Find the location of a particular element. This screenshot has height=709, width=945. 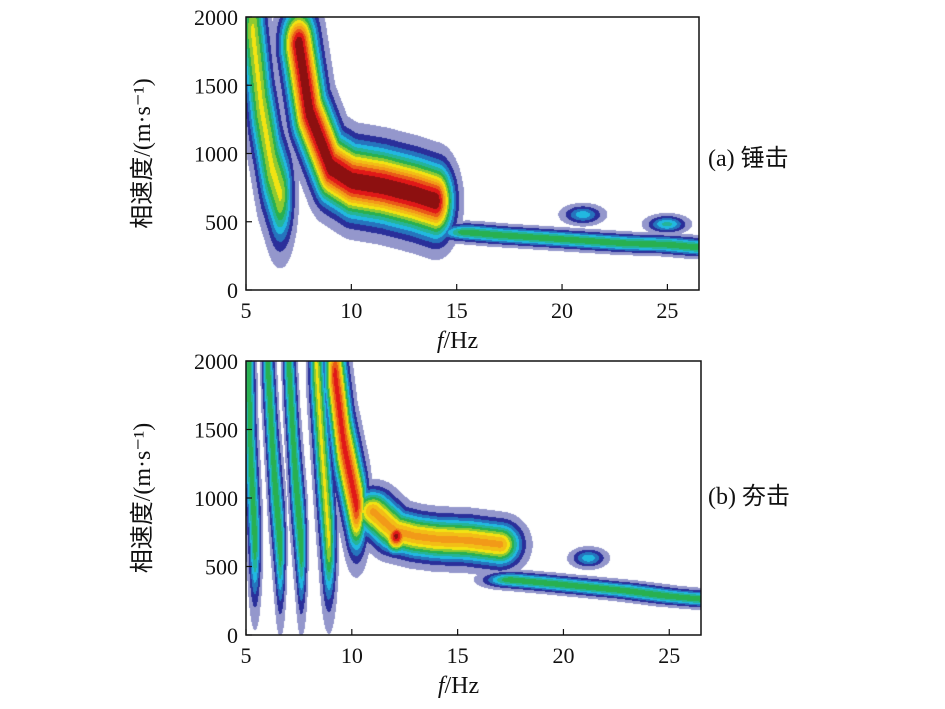

panel-label-a: (a) 锤击 is located at coordinates (748, 158).